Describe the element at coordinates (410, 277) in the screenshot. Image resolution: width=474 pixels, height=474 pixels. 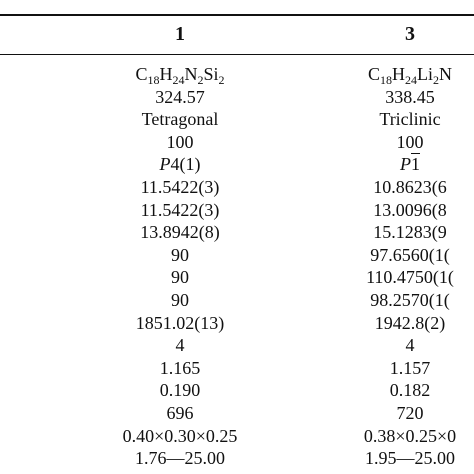
I see `cell-beta: 110.4750(1(` at that location.